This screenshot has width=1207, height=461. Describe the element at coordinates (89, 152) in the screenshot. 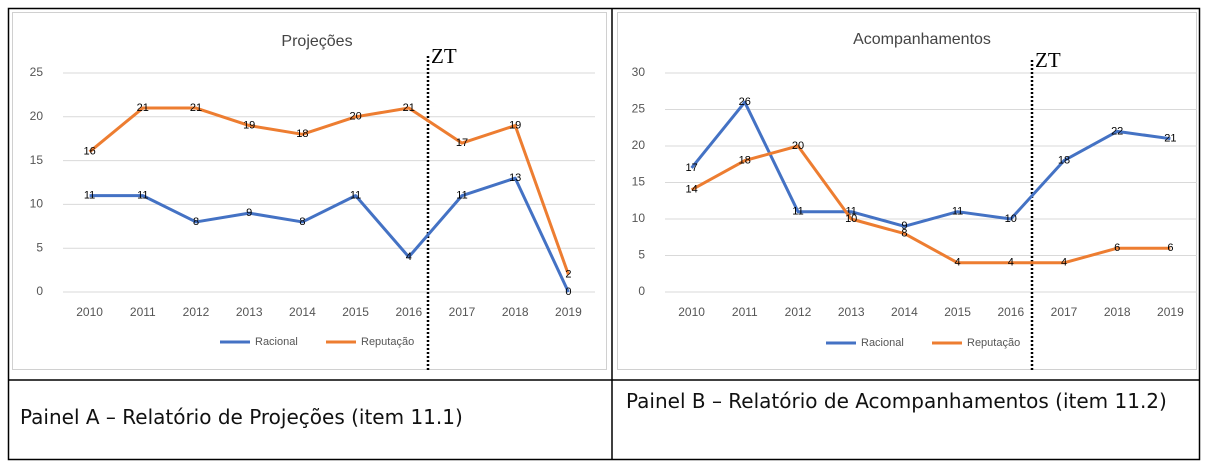

I see `data-label: 16` at that location.